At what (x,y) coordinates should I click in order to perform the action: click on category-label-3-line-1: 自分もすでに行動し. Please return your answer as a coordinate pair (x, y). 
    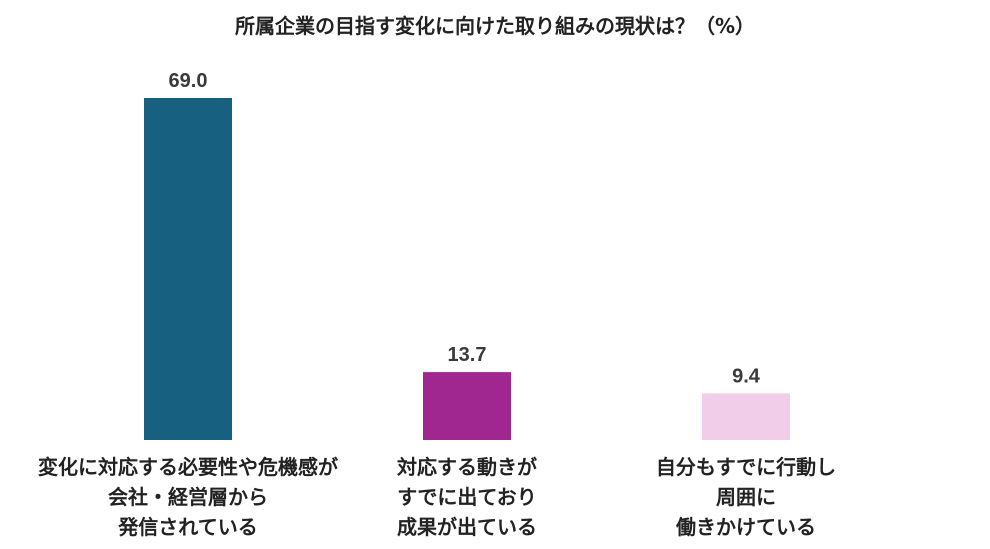
    Looking at the image, I should click on (746, 467).